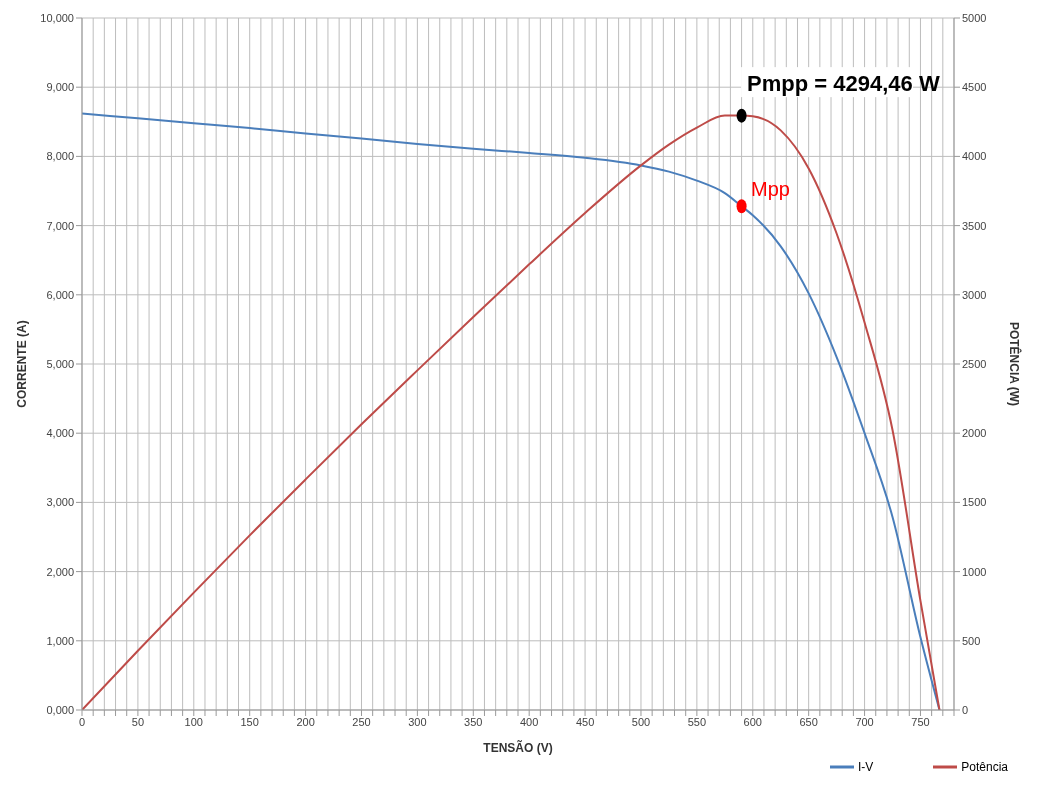 This screenshot has height=794, width=1038. Describe the element at coordinates (984, 767) in the screenshot. I see `legend-label: Potência` at that location.